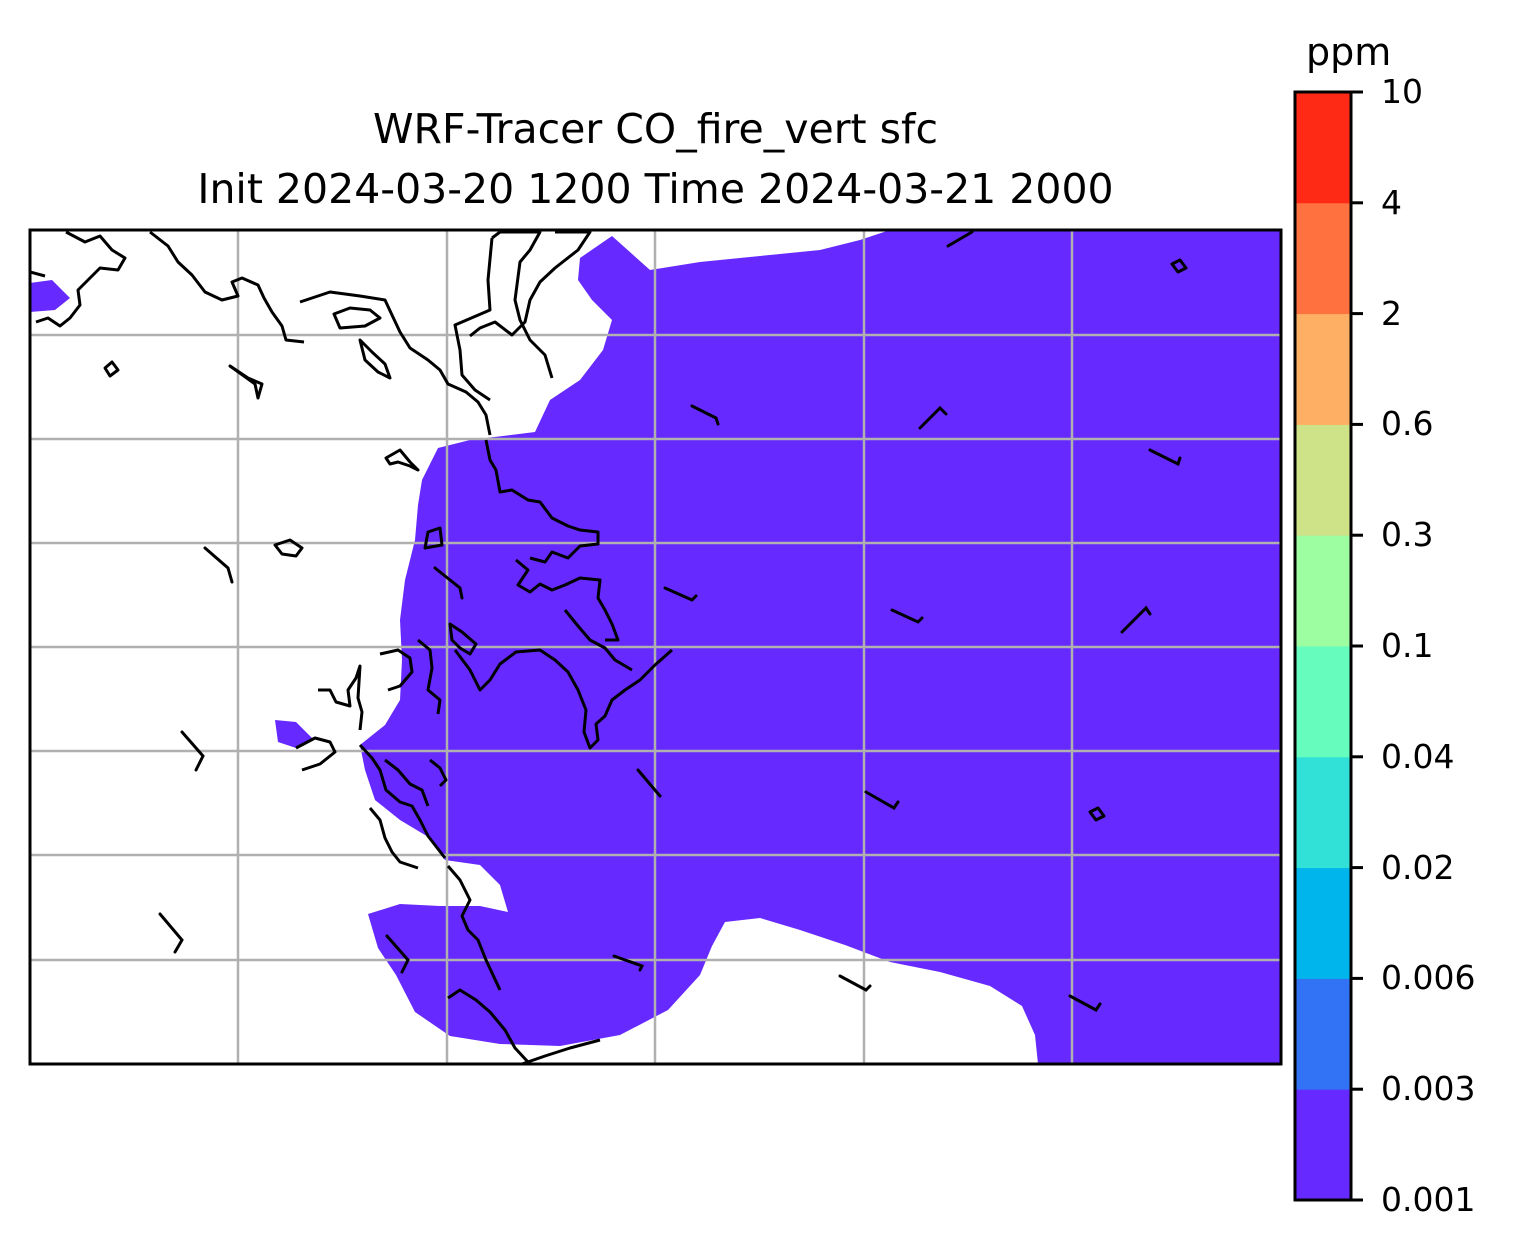  Describe the element at coordinates (1407, 645) in the screenshot. I see `colorbar-tick-label: 0.1` at that location.